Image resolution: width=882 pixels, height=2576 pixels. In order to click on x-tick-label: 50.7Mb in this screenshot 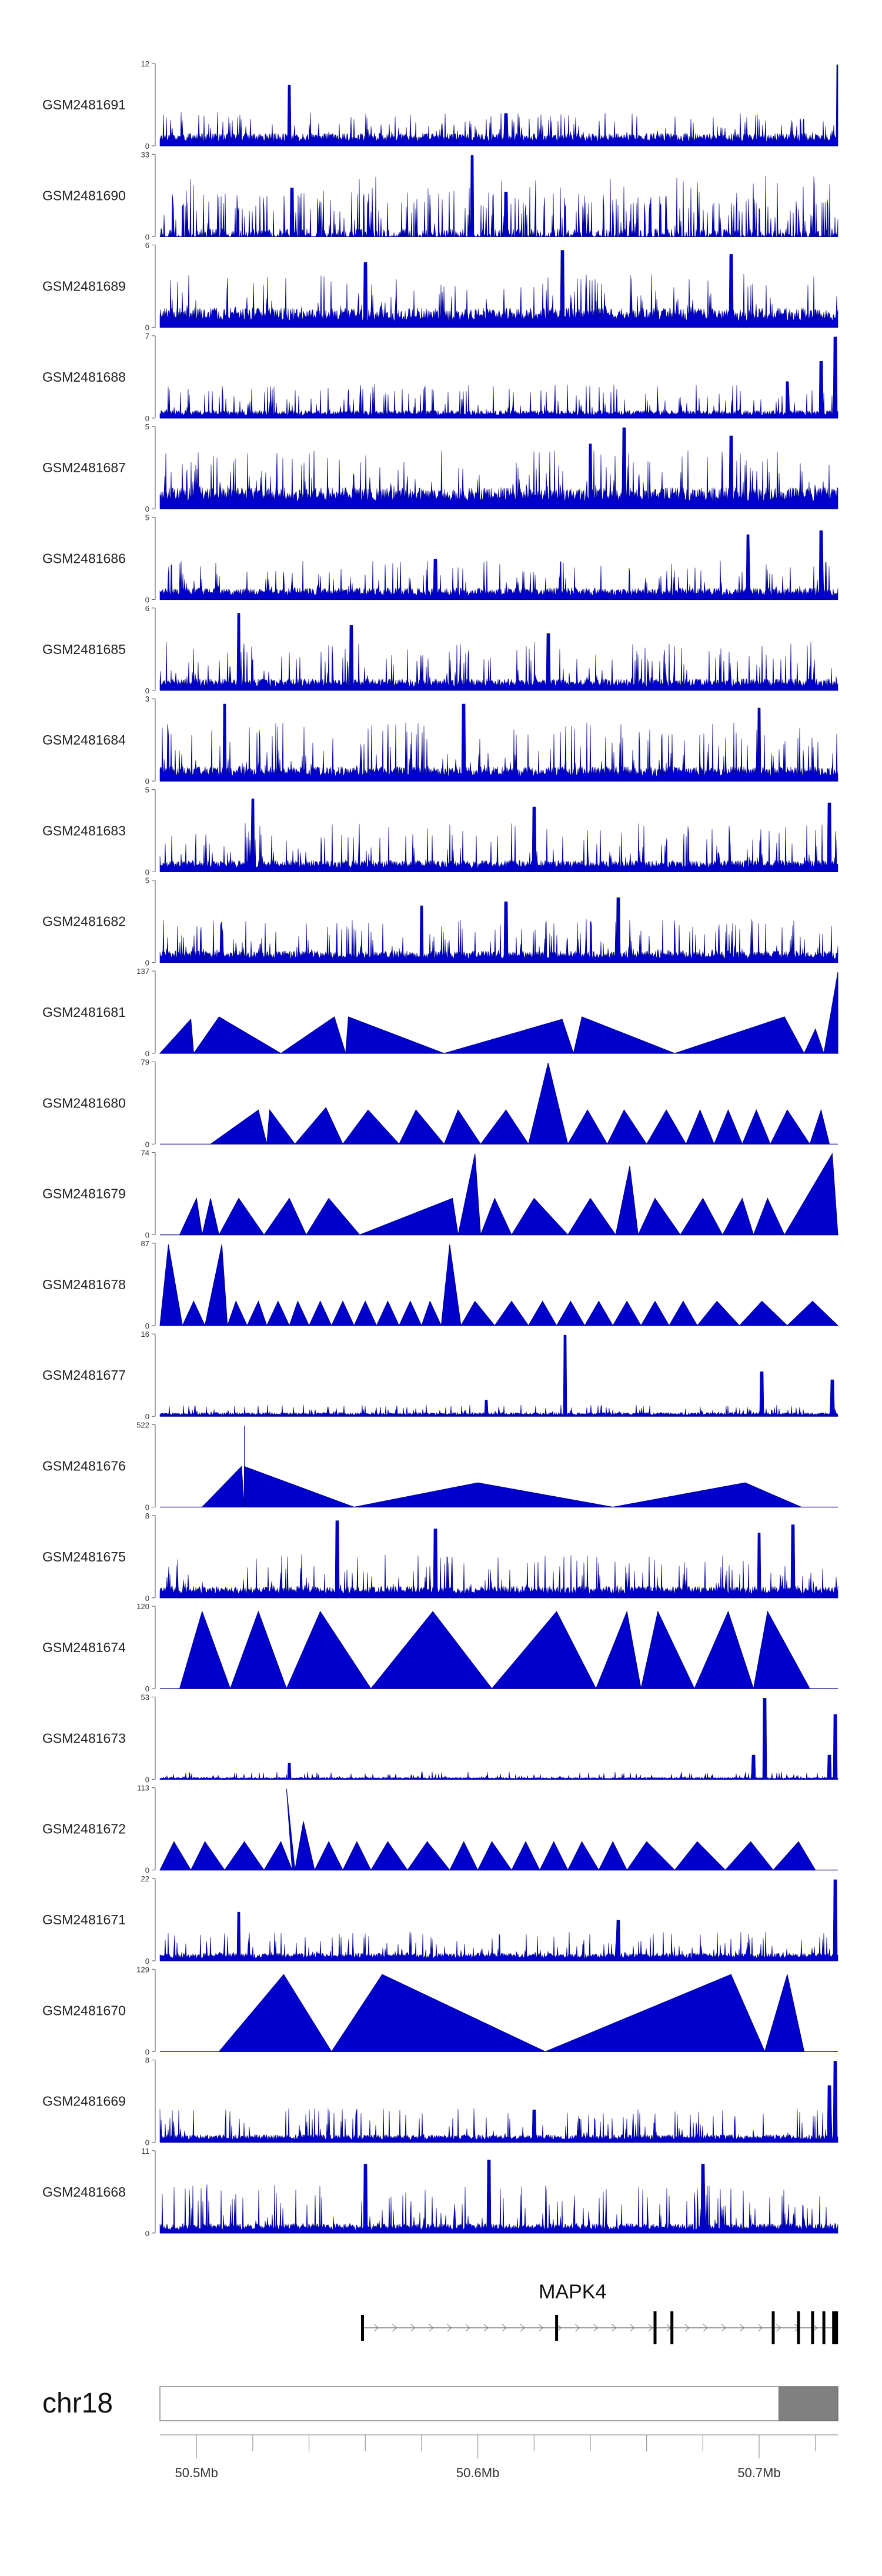, I will do `click(758, 2472)`.